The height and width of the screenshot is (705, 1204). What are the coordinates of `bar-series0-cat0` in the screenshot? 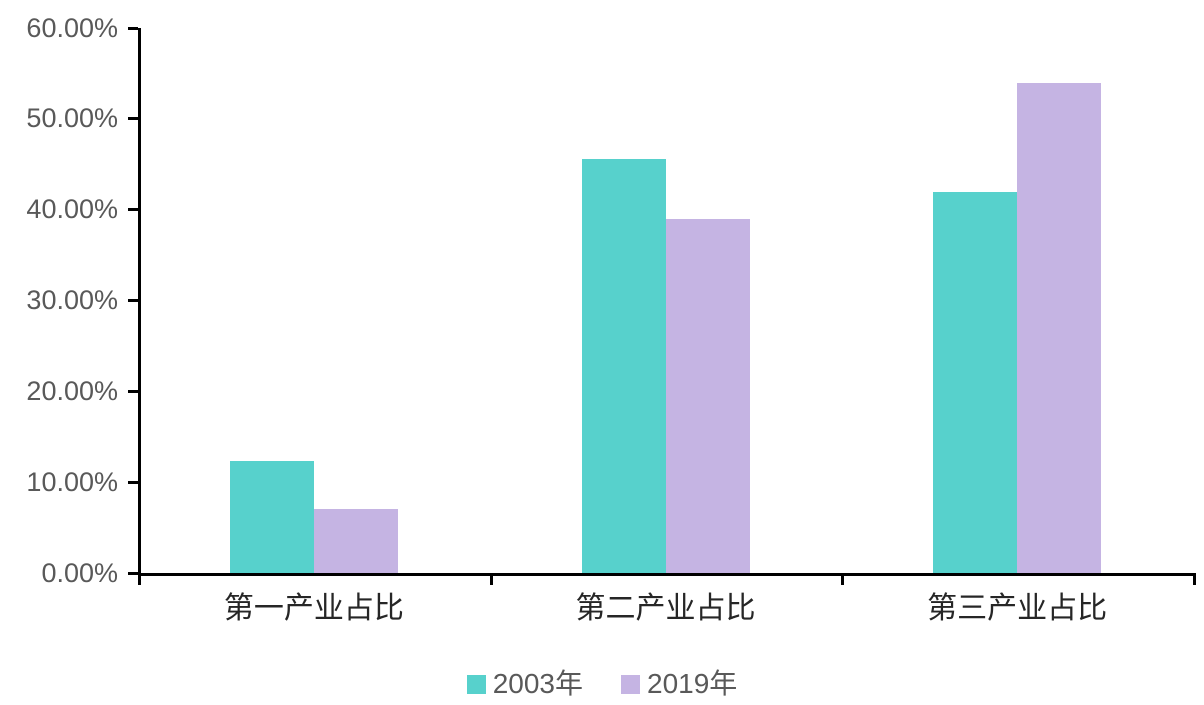 It's located at (271, 517).